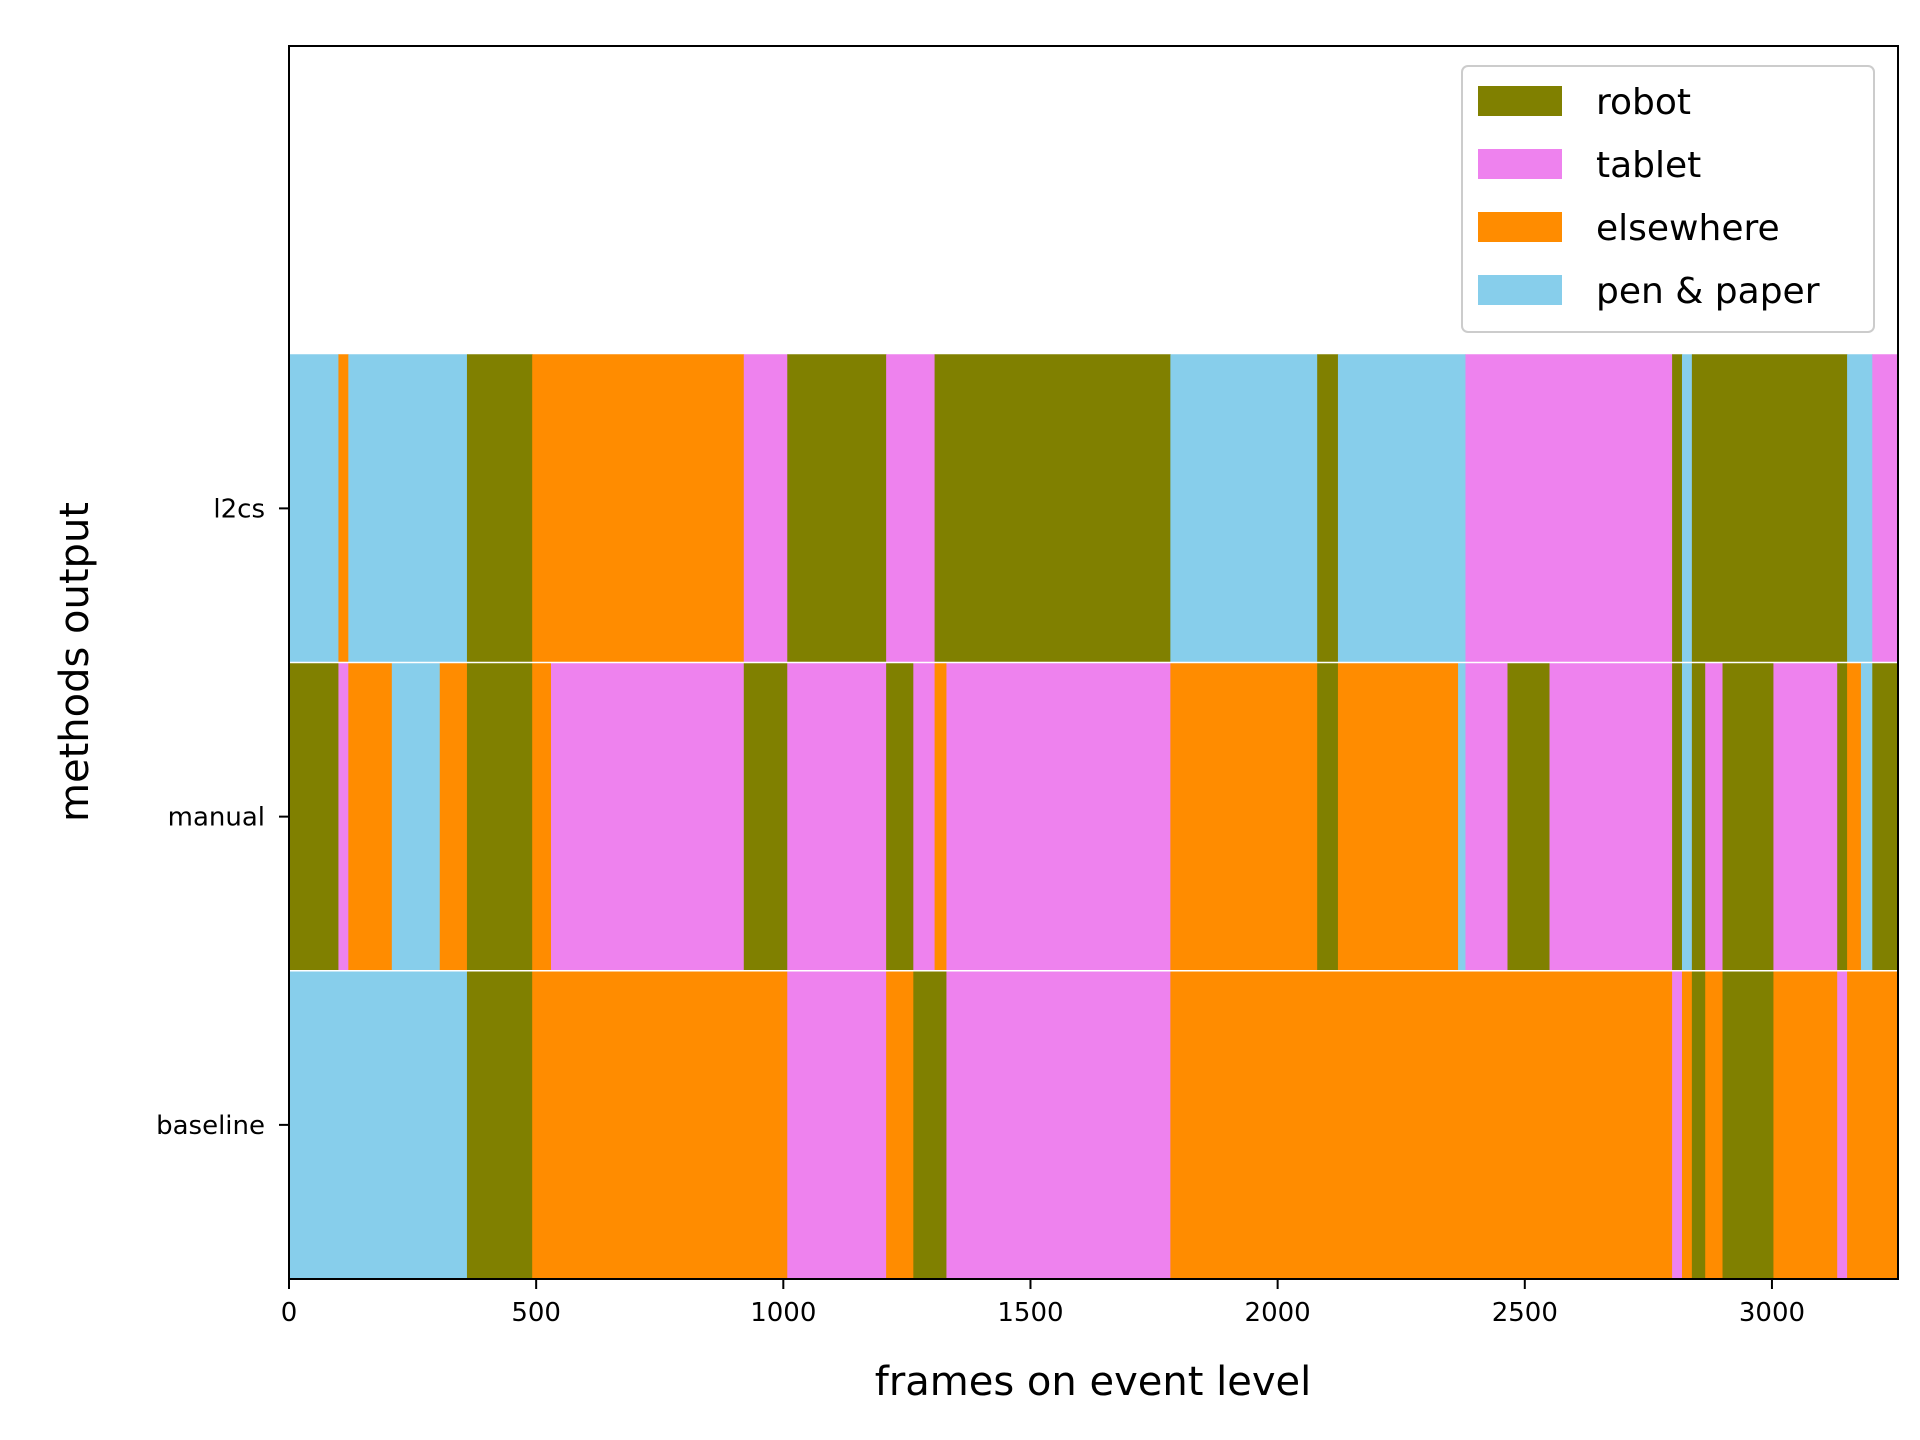 This screenshot has width=1920, height=1440. What do you see at coordinates (1688, 228) in the screenshot?
I see `legend-label: elsewhere` at bounding box center [1688, 228].